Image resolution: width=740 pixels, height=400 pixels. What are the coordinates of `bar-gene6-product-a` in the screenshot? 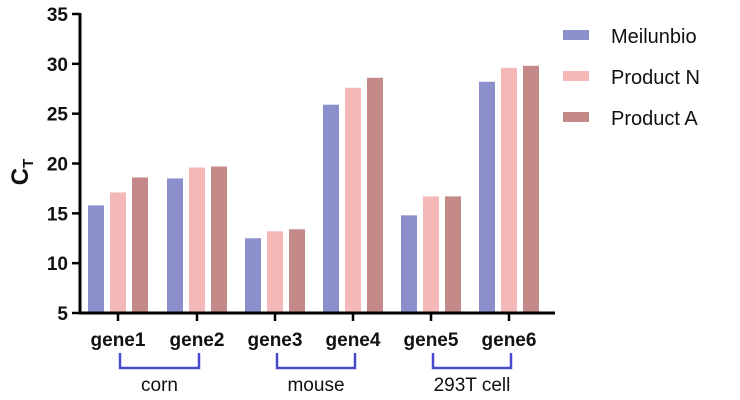 It's located at (531, 189).